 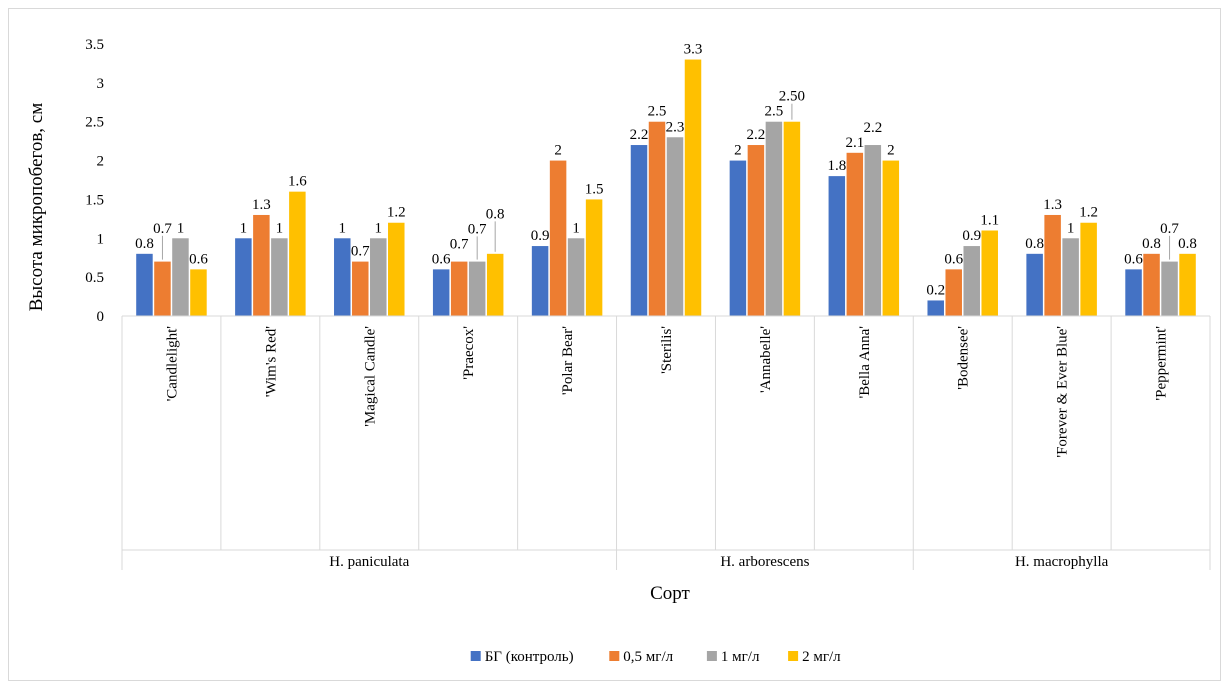 I want to click on legend-label: 0,5 мг/л, so click(x=648, y=657).